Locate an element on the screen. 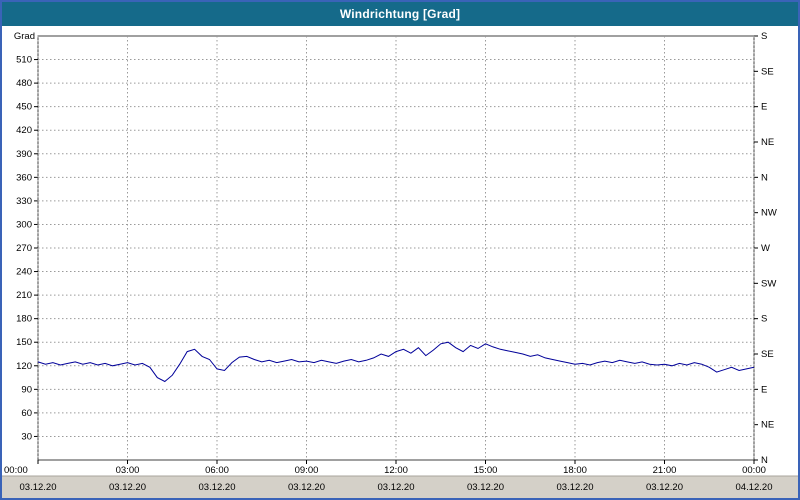 The image size is (800, 500). y-axis-tick-label: 180 is located at coordinates (24, 319).